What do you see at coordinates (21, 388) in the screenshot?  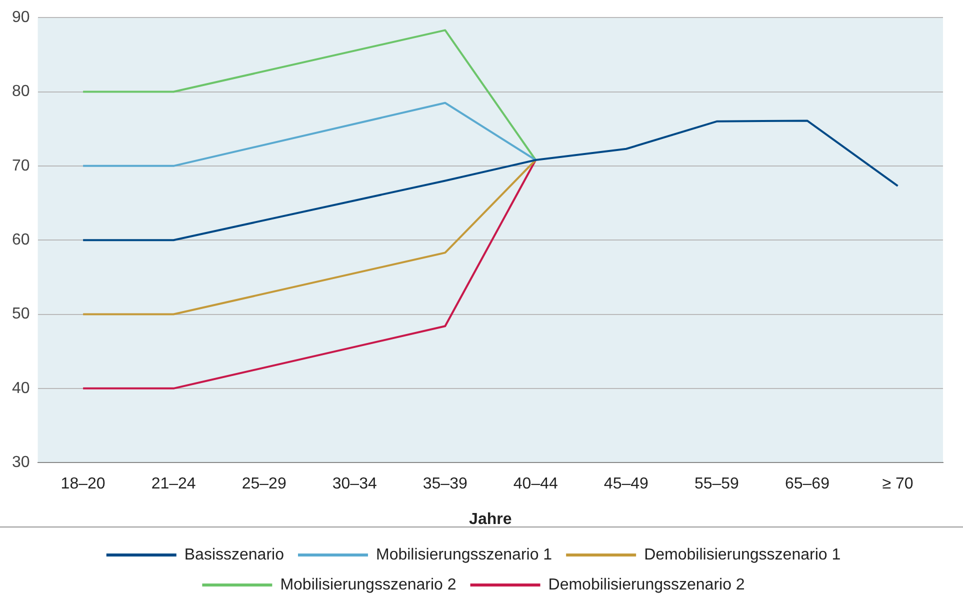 I see `y-tick-label: 40` at bounding box center [21, 388].